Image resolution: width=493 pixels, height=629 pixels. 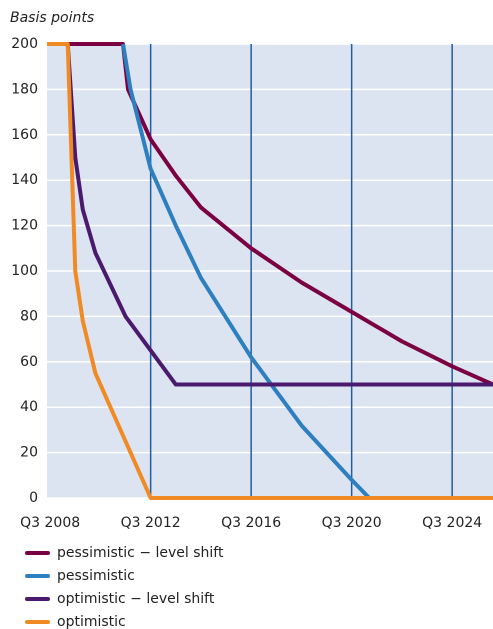 What do you see at coordinates (52, 18) in the screenshot?
I see `y-axis-label: Basis points` at bounding box center [52, 18].